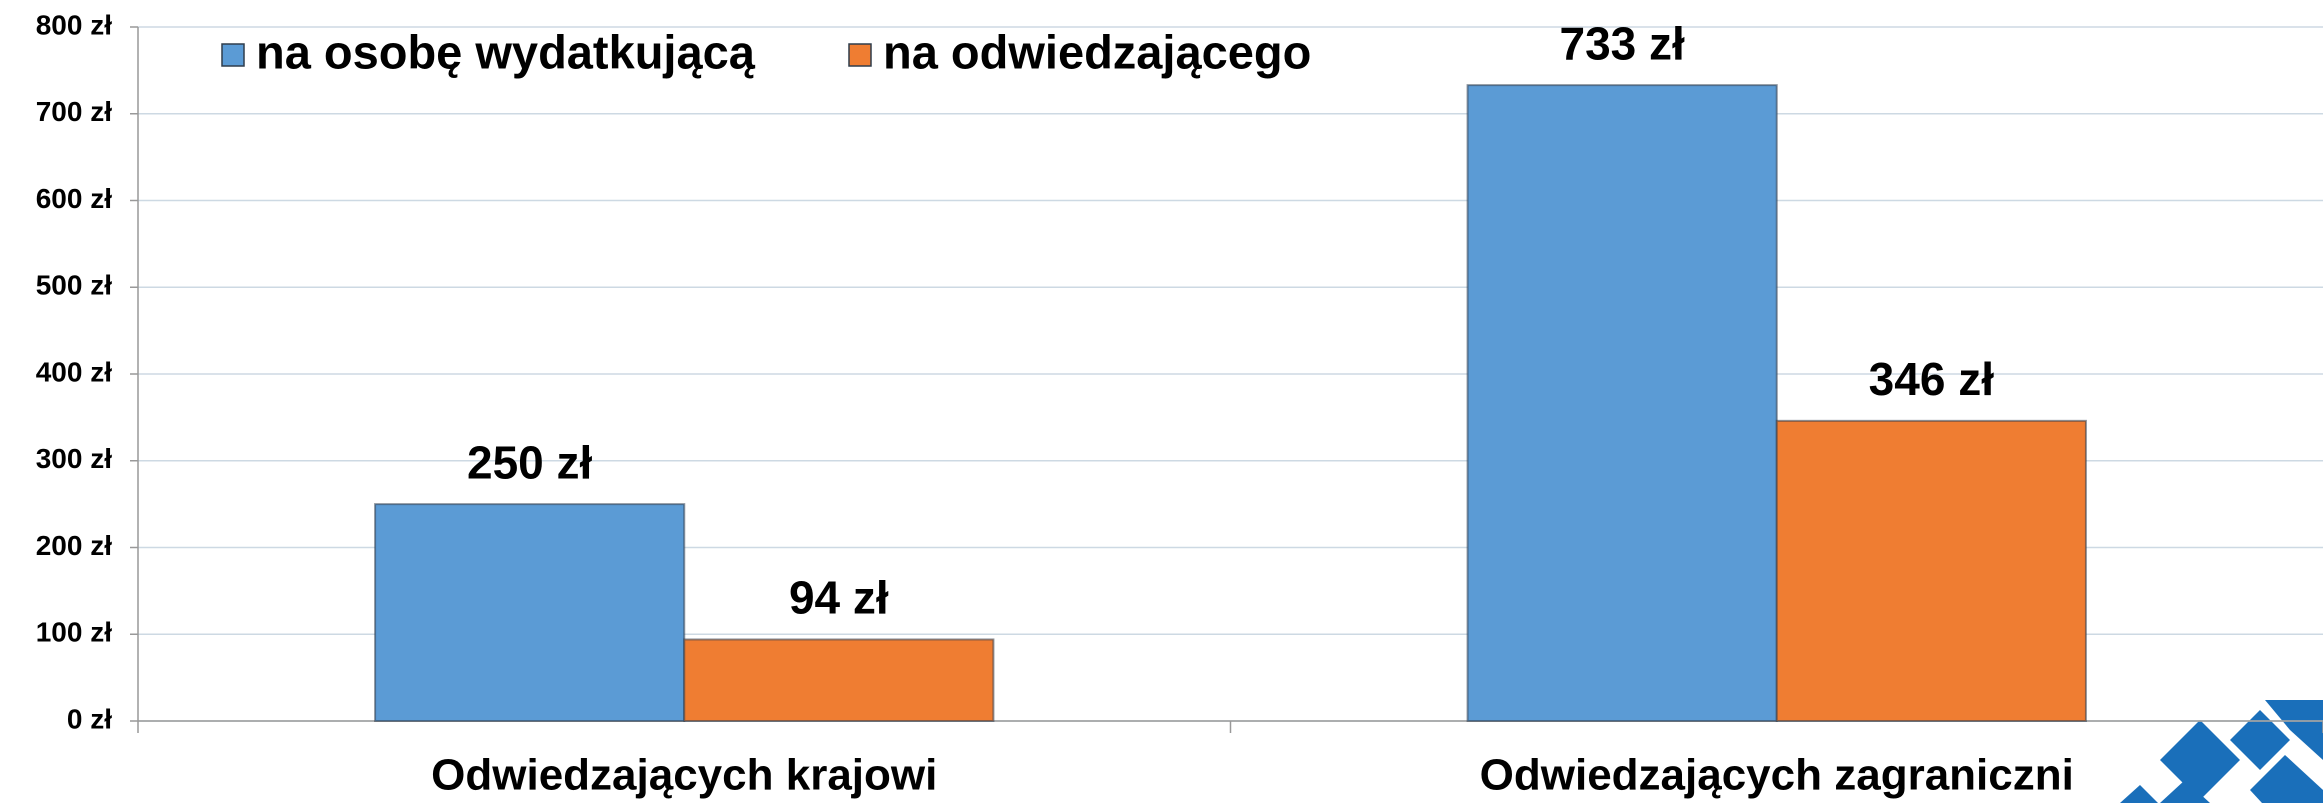 The height and width of the screenshot is (803, 2323). What do you see at coordinates (74, 632) in the screenshot?
I see `y-tick-label: 100 zł` at bounding box center [74, 632].